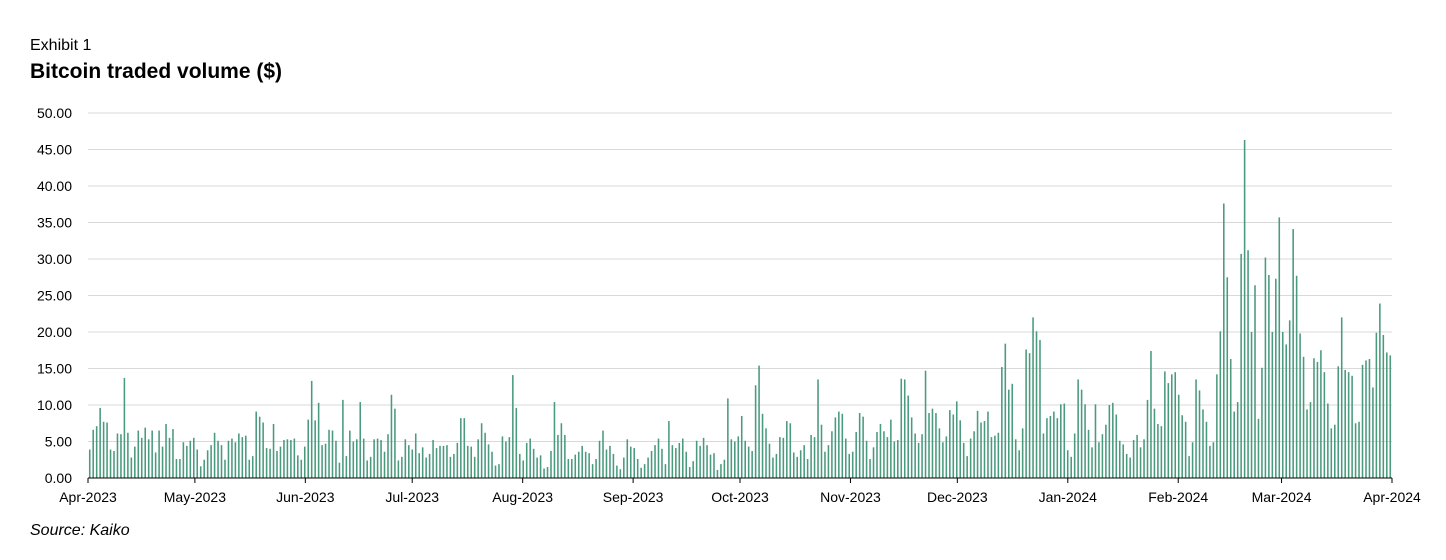 The width and height of the screenshot is (1446, 560). I want to click on x-tick-label: Apr-2024, so click(1392, 497).